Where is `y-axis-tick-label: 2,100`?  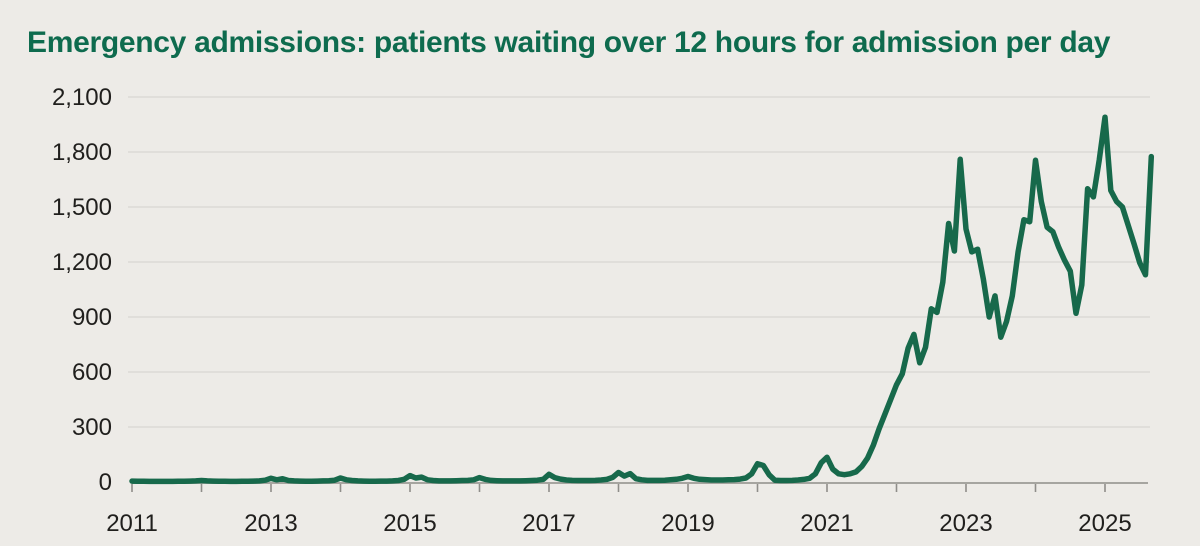
y-axis-tick-label: 2,100 is located at coordinates (82, 97).